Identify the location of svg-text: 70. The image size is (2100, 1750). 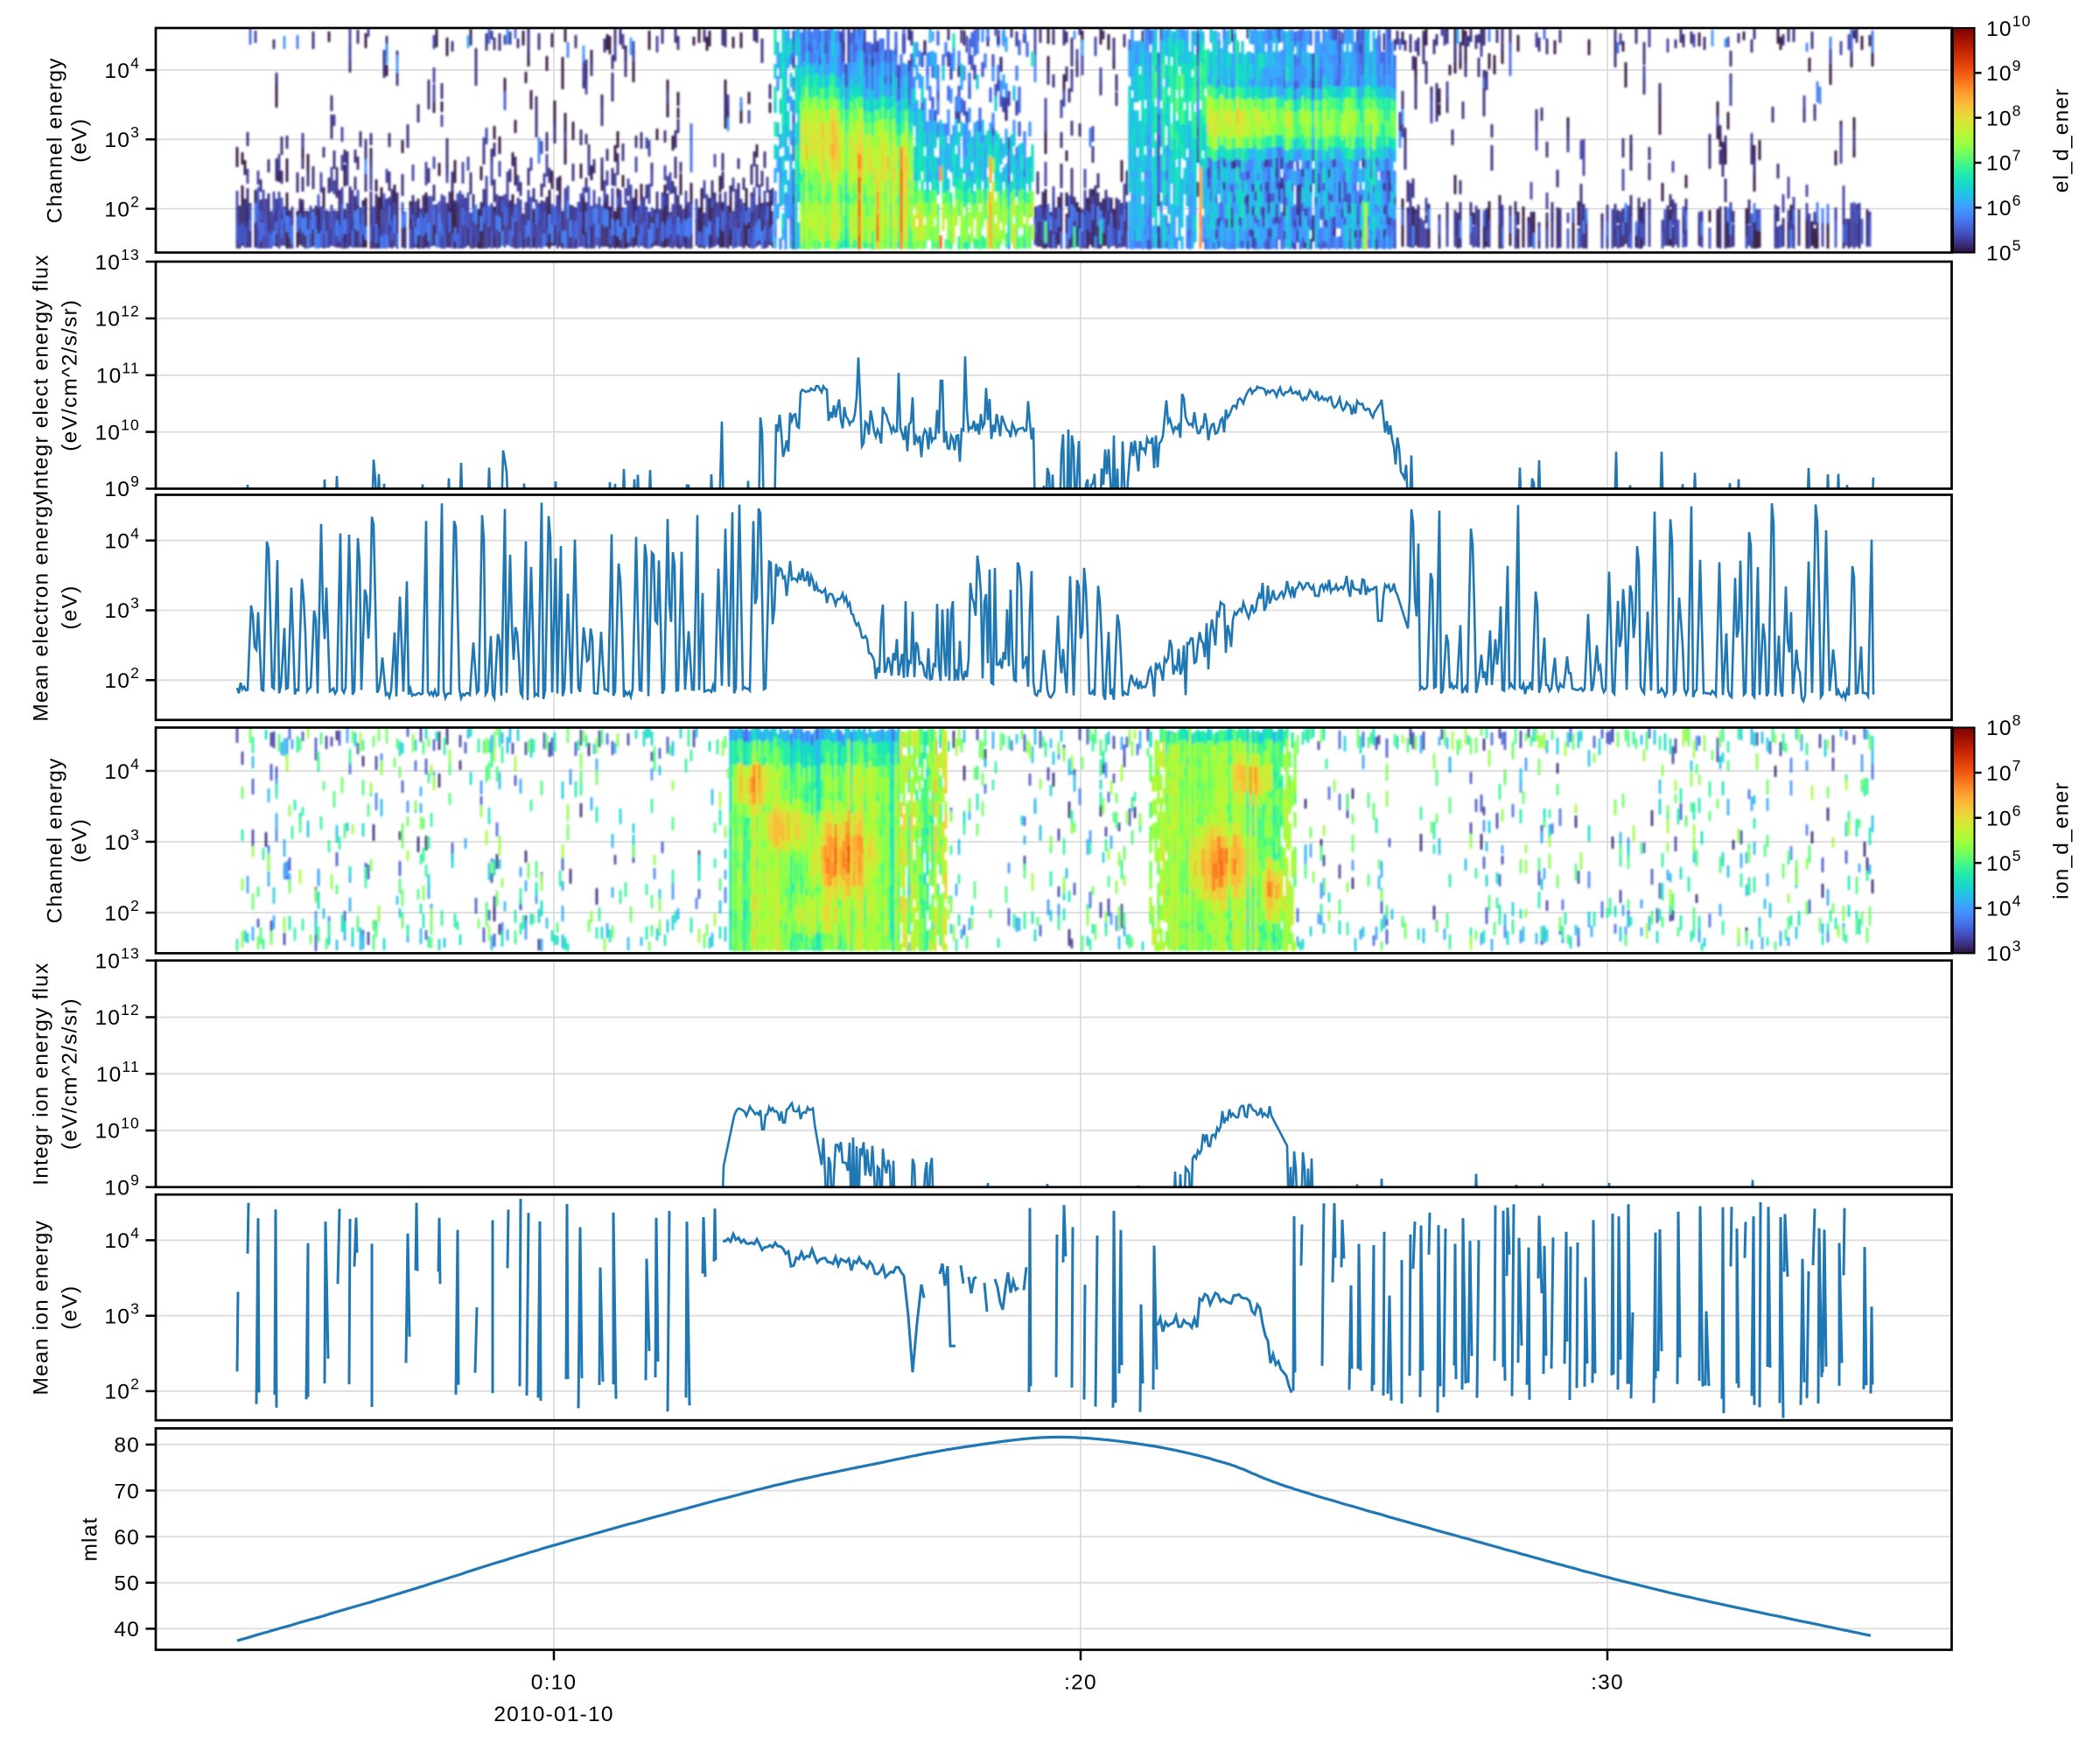
(127, 1491).